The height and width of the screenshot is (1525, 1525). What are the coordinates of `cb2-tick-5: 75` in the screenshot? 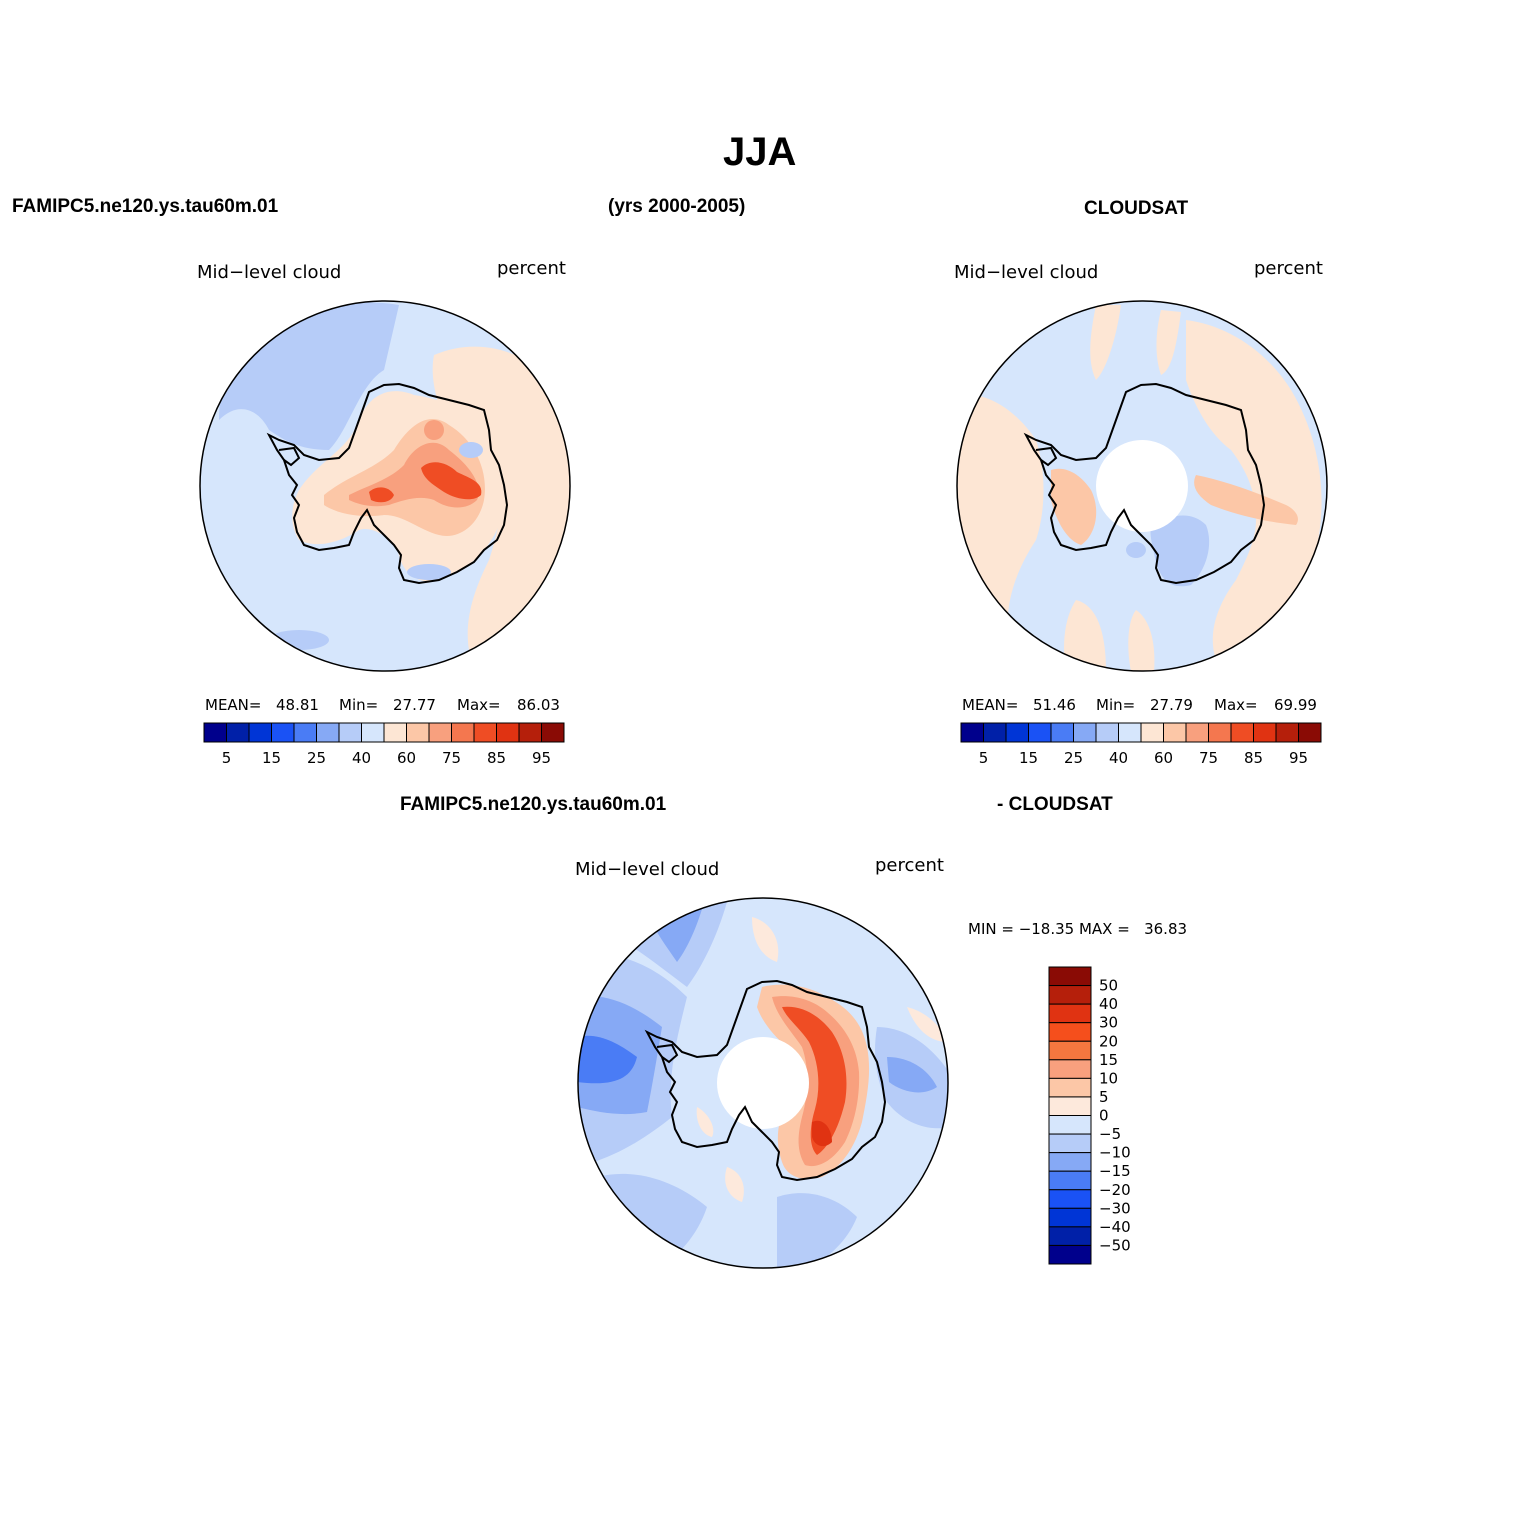 It's located at (1208, 758).